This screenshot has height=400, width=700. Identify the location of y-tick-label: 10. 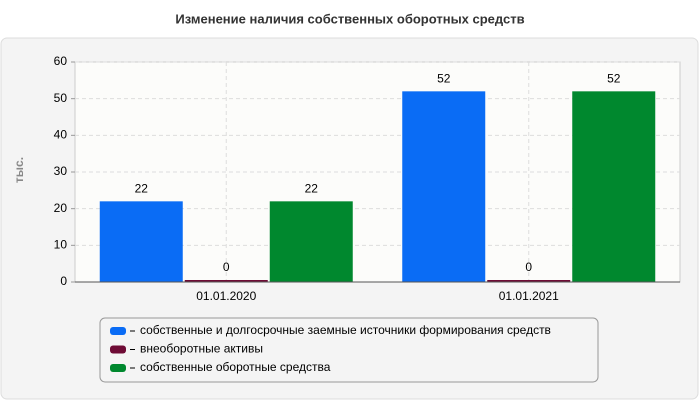
(61, 245).